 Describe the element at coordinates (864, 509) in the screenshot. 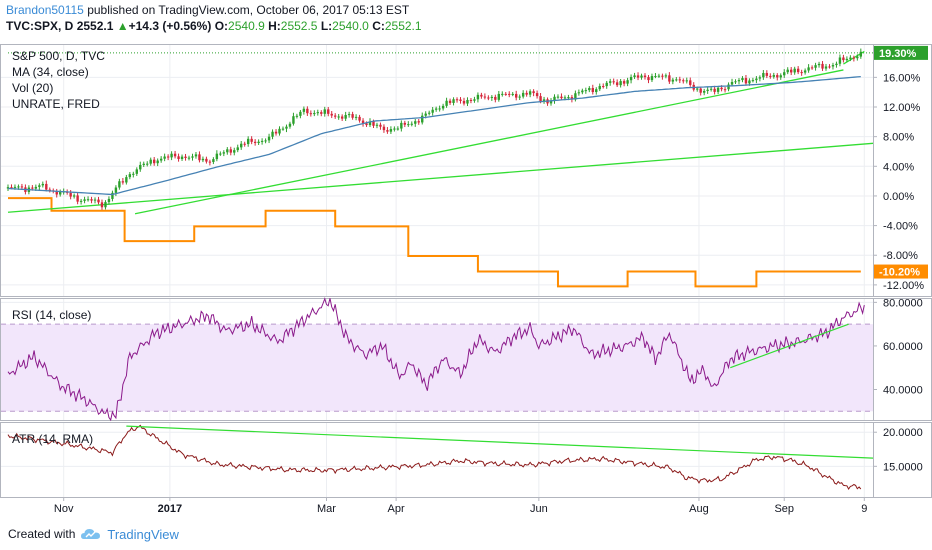

I see `x-tick-label: 9` at that location.